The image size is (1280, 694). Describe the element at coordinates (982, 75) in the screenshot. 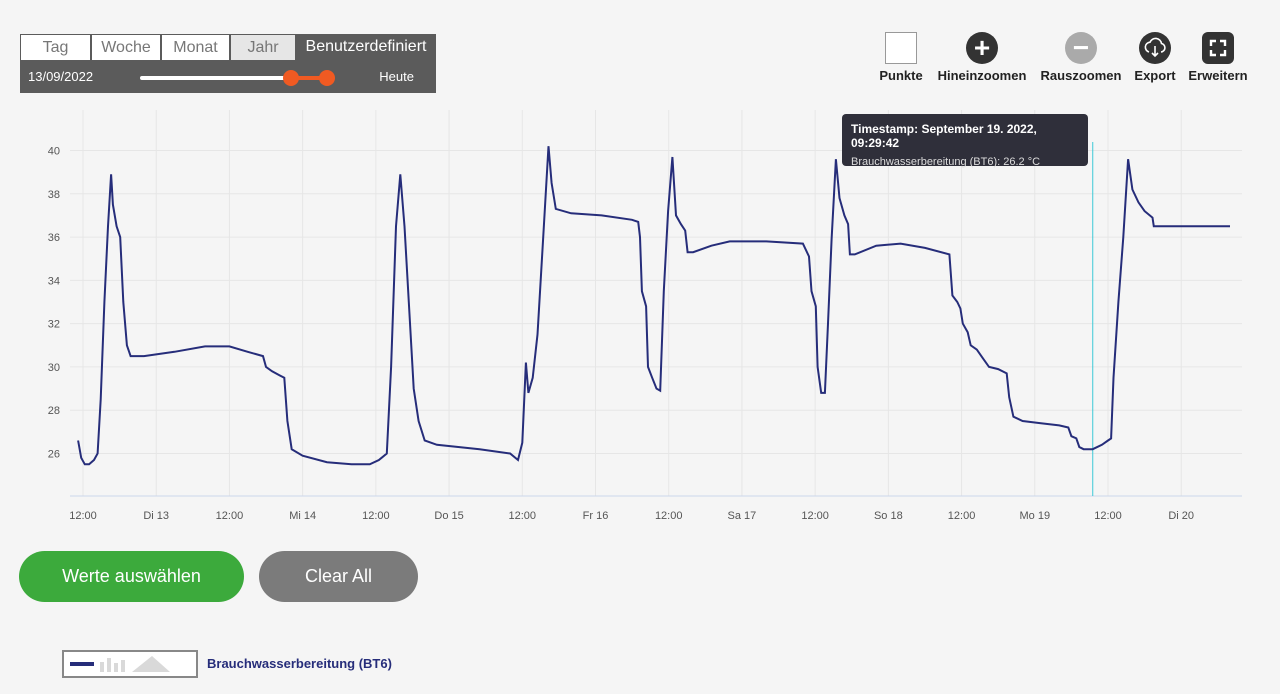

I see `zoom-in-label: Hineinzoomen` at that location.